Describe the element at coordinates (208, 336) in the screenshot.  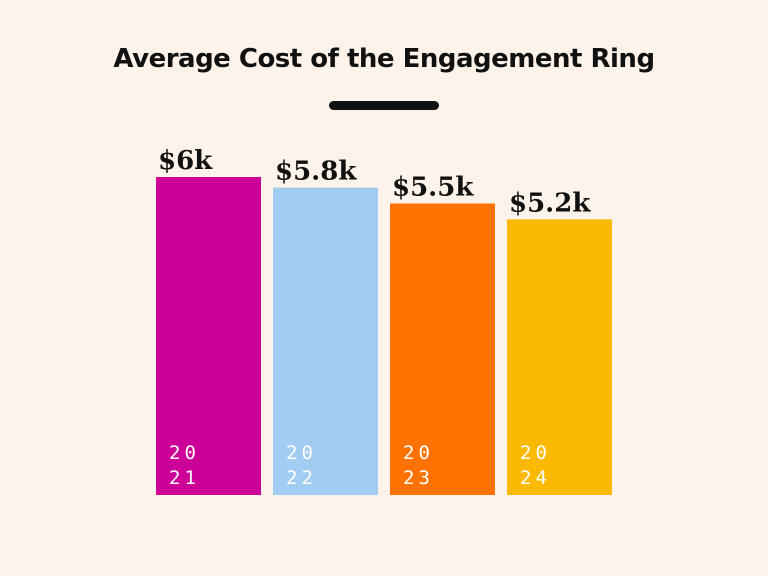
I see `bar-2021` at that location.